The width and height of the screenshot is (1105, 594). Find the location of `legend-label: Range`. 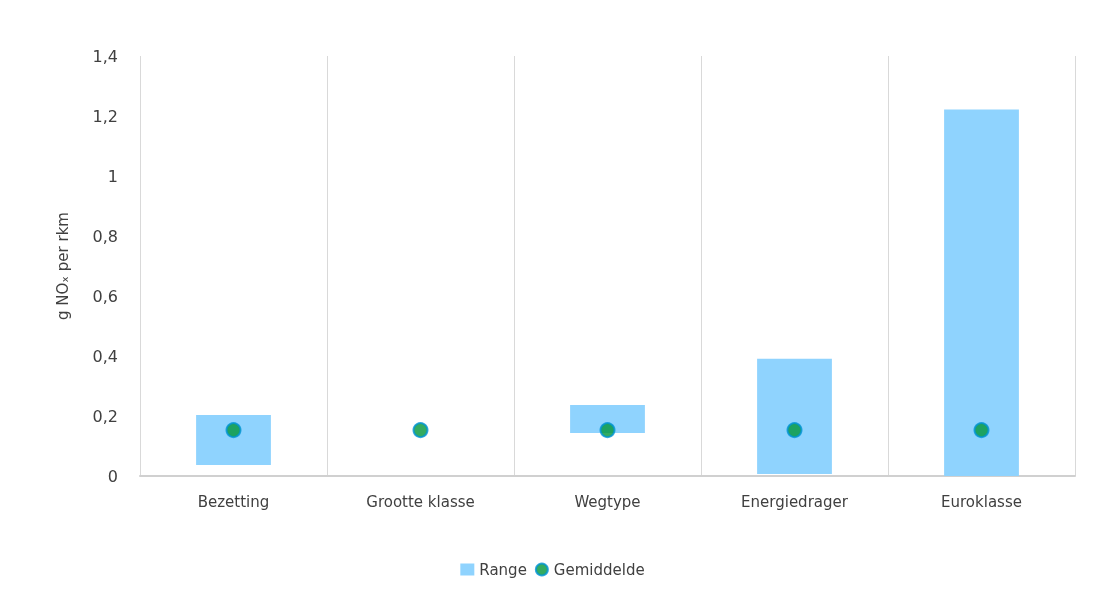

legend-label: Range is located at coordinates (503, 569).